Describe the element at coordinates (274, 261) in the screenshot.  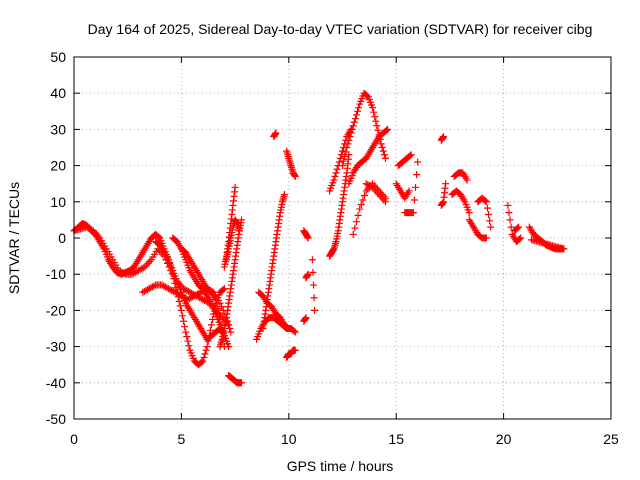
I see `series-sat-m` at that location.